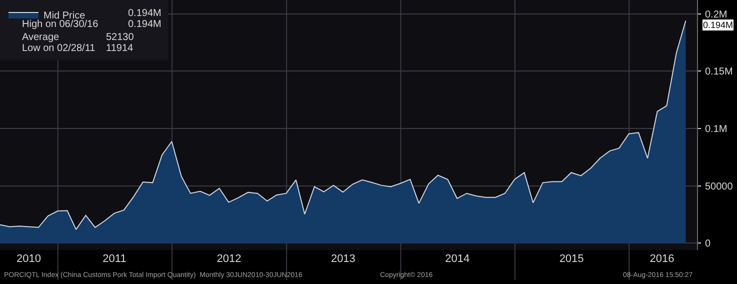 Image resolution: width=737 pixels, height=284 pixels. Describe the element at coordinates (719, 186) in the screenshot. I see `y-tick-label: 50000` at that location.